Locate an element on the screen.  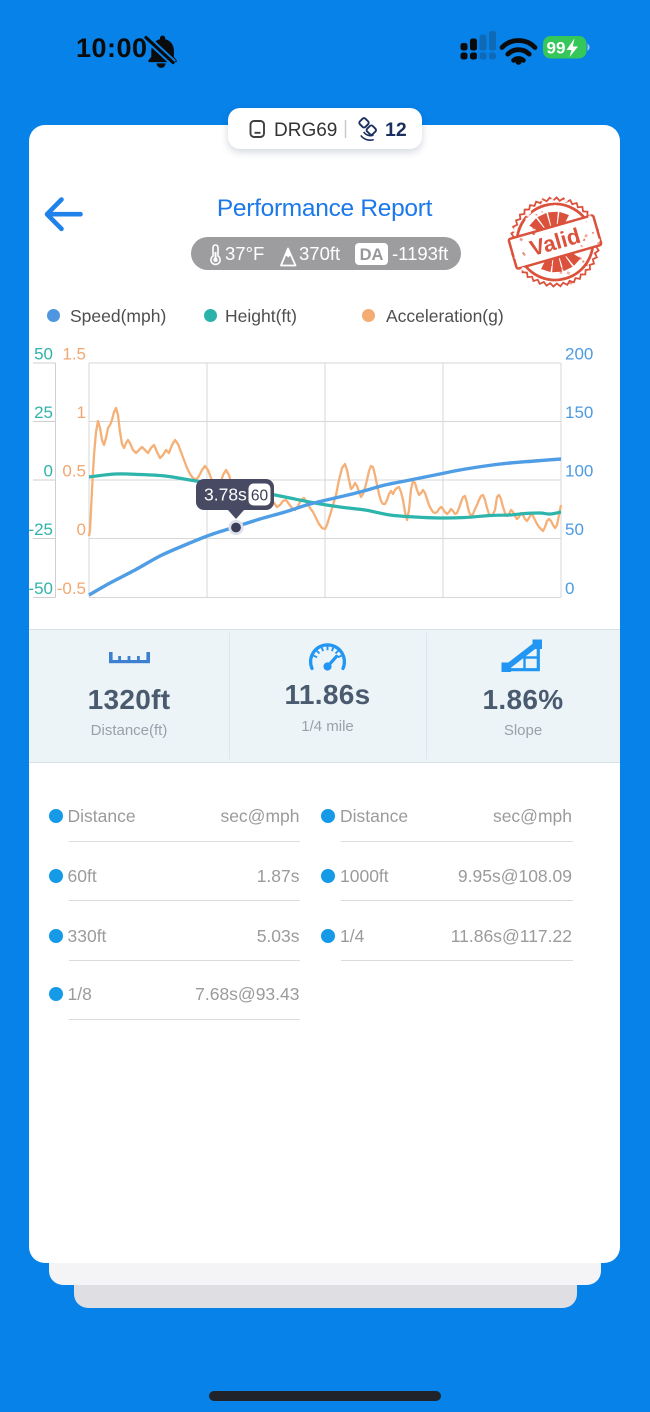
svg-text: 100 is located at coordinates (579, 471).